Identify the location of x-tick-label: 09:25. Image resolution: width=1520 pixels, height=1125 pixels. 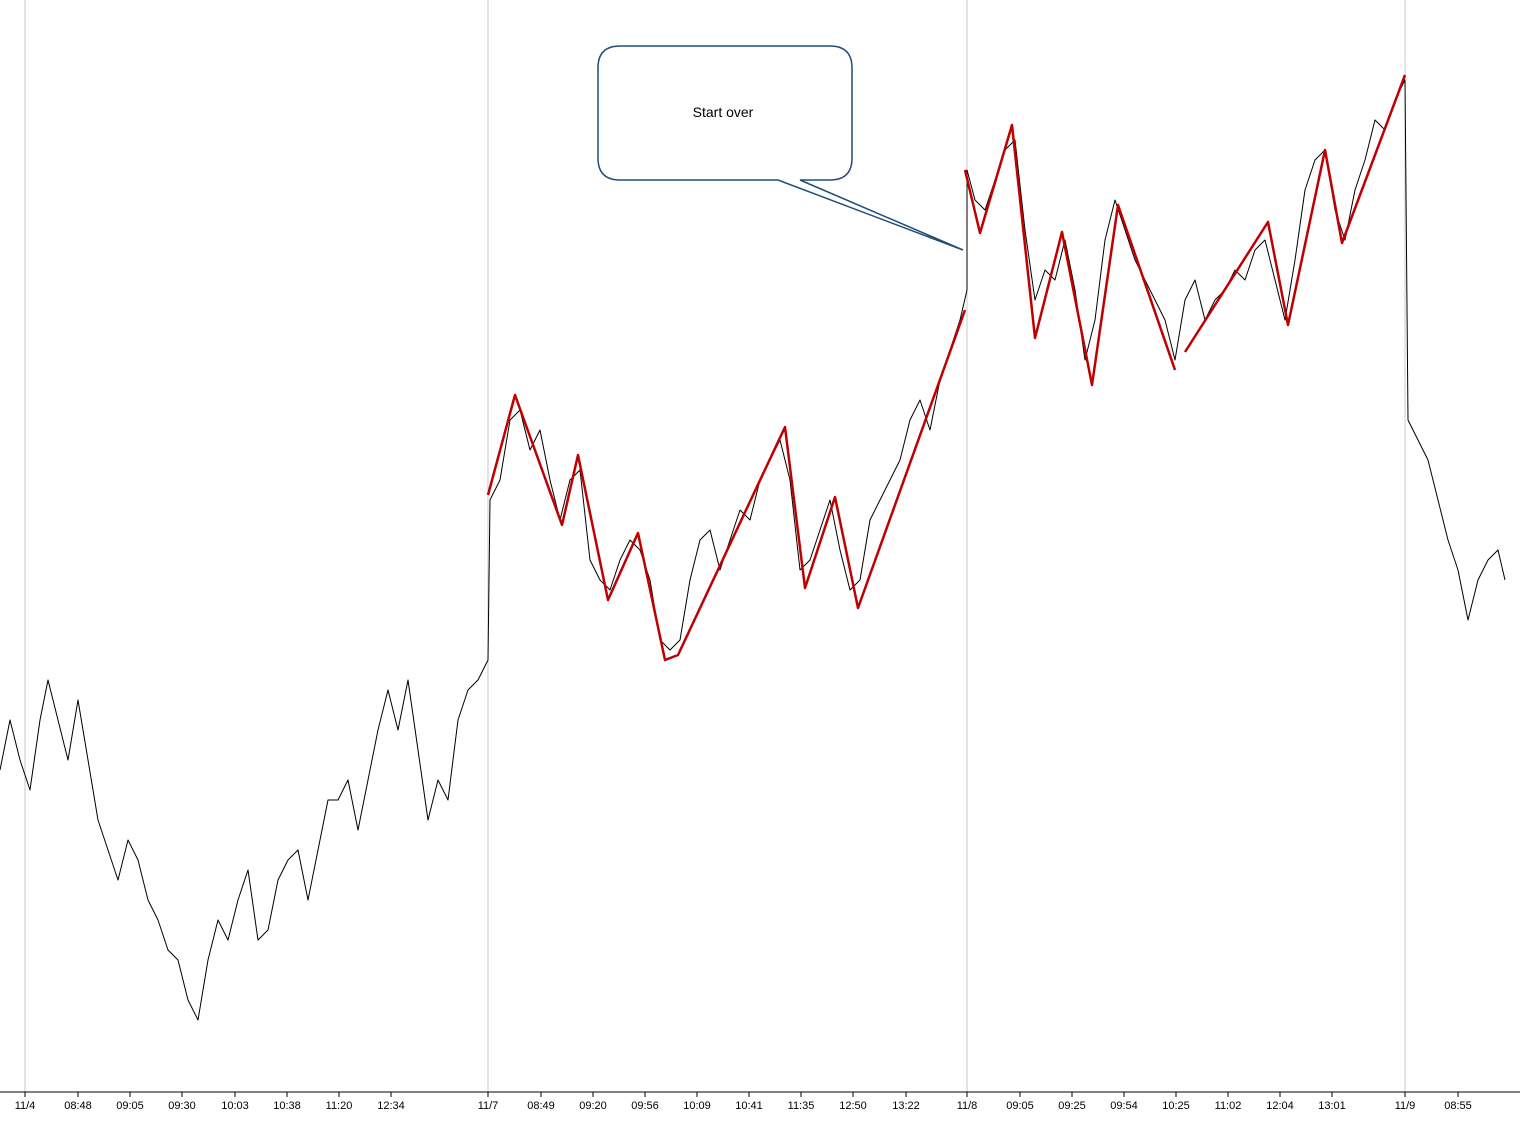
(1072, 1106).